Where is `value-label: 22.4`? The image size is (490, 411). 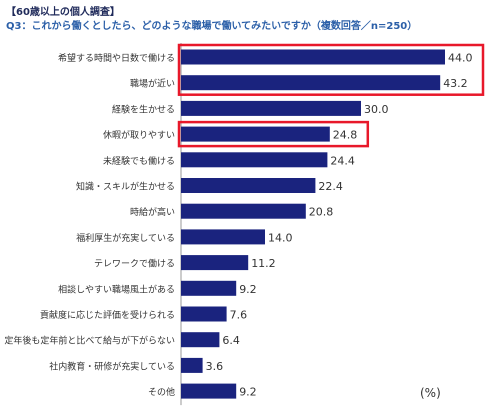 value-label: 22.4 is located at coordinates (330, 186).